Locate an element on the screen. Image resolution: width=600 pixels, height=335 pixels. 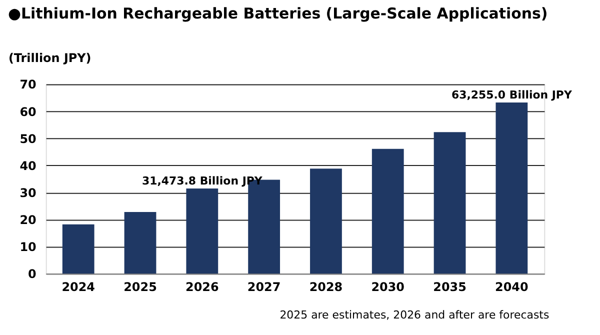
annotation: 63,255.0 Billion JPY is located at coordinates (512, 95).